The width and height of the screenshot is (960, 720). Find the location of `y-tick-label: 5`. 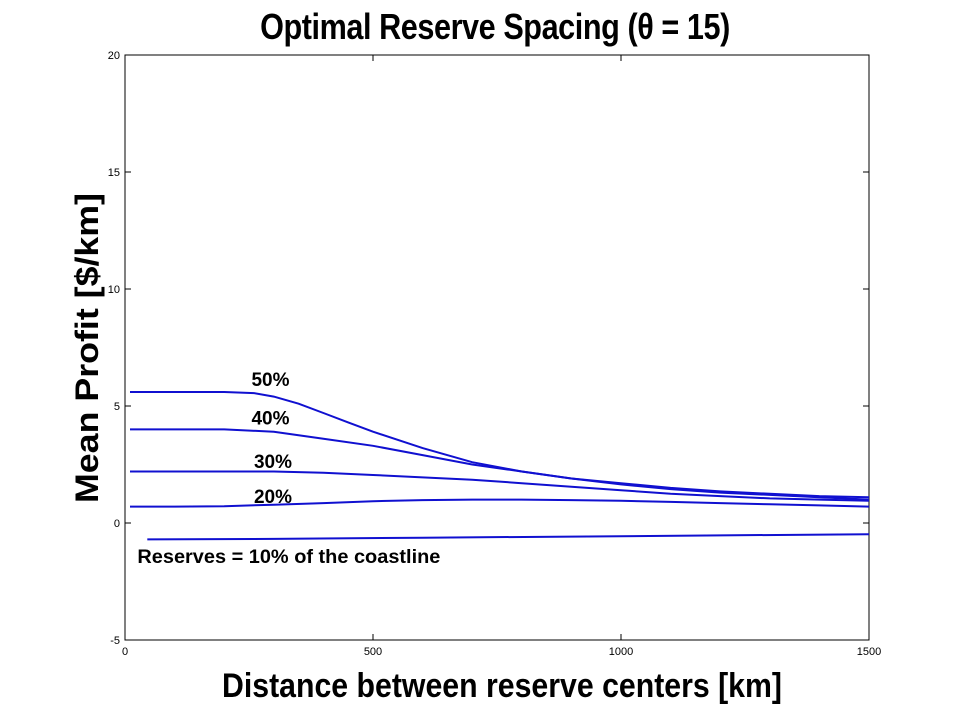

y-tick-label: 5 is located at coordinates (117, 407).